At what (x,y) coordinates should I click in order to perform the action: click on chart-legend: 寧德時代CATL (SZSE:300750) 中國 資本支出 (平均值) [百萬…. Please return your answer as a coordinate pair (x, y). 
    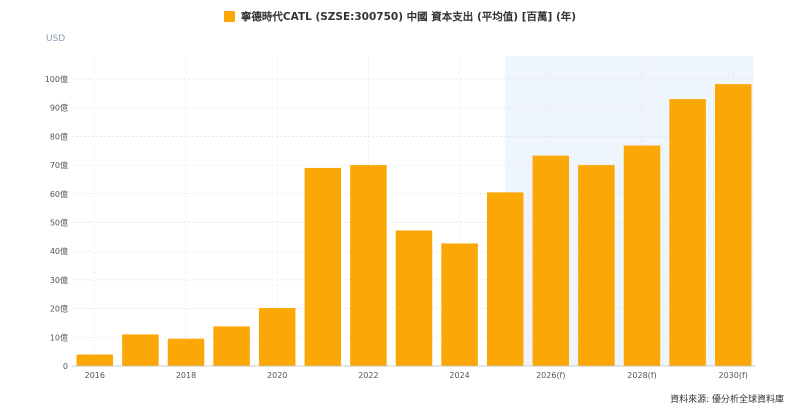
    Looking at the image, I should click on (400, 16).